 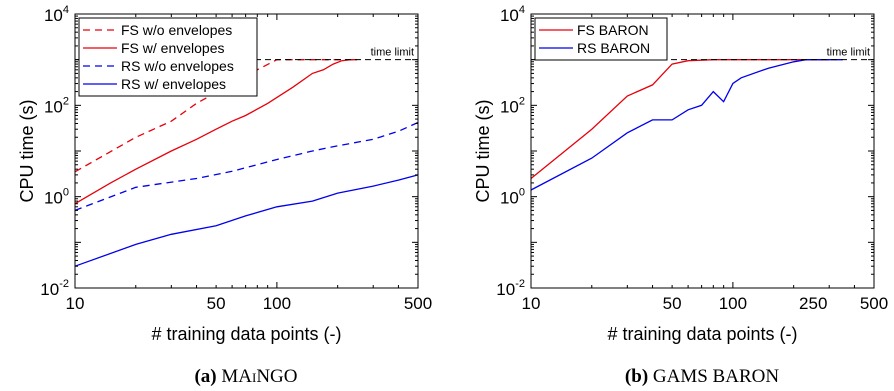 I want to click on legend-label-a: FS w/ envelopes, so click(x=173, y=48).